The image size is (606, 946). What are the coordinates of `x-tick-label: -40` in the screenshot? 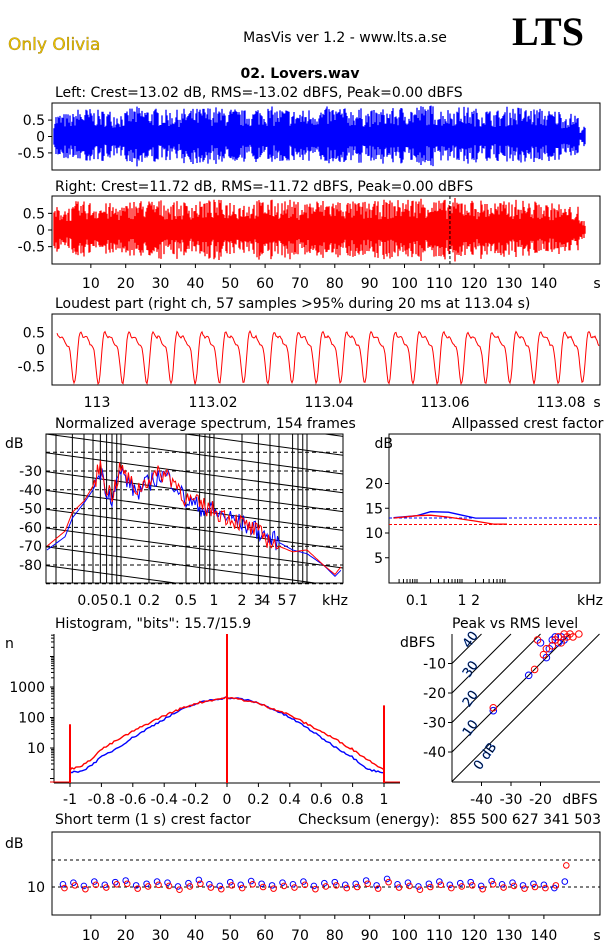 It's located at (481, 800).